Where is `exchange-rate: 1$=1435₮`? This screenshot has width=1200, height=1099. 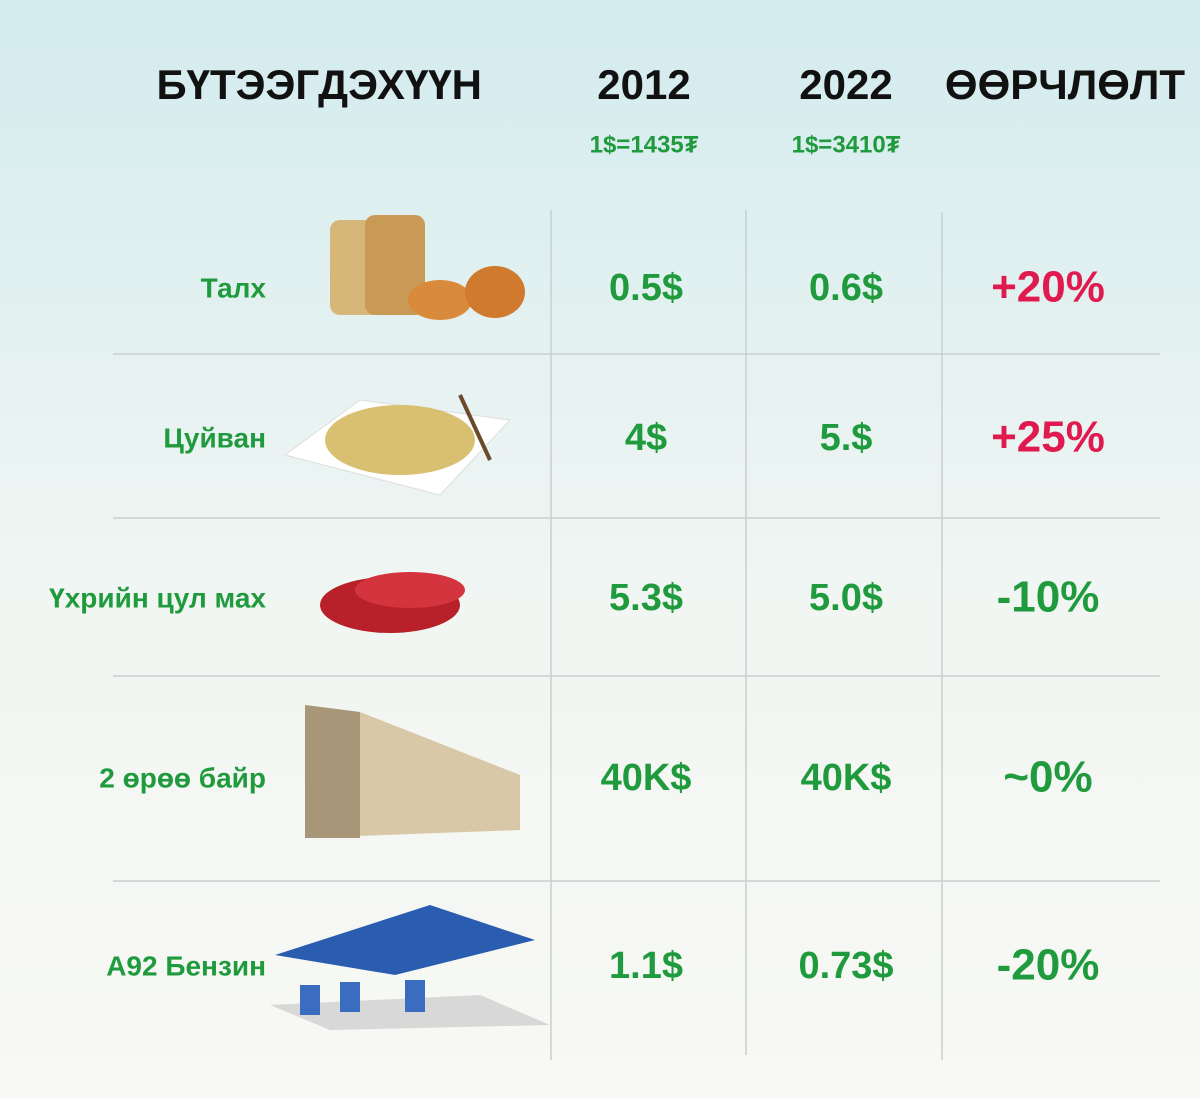 exchange-rate: 1$=1435₮ is located at coordinates (644, 144).